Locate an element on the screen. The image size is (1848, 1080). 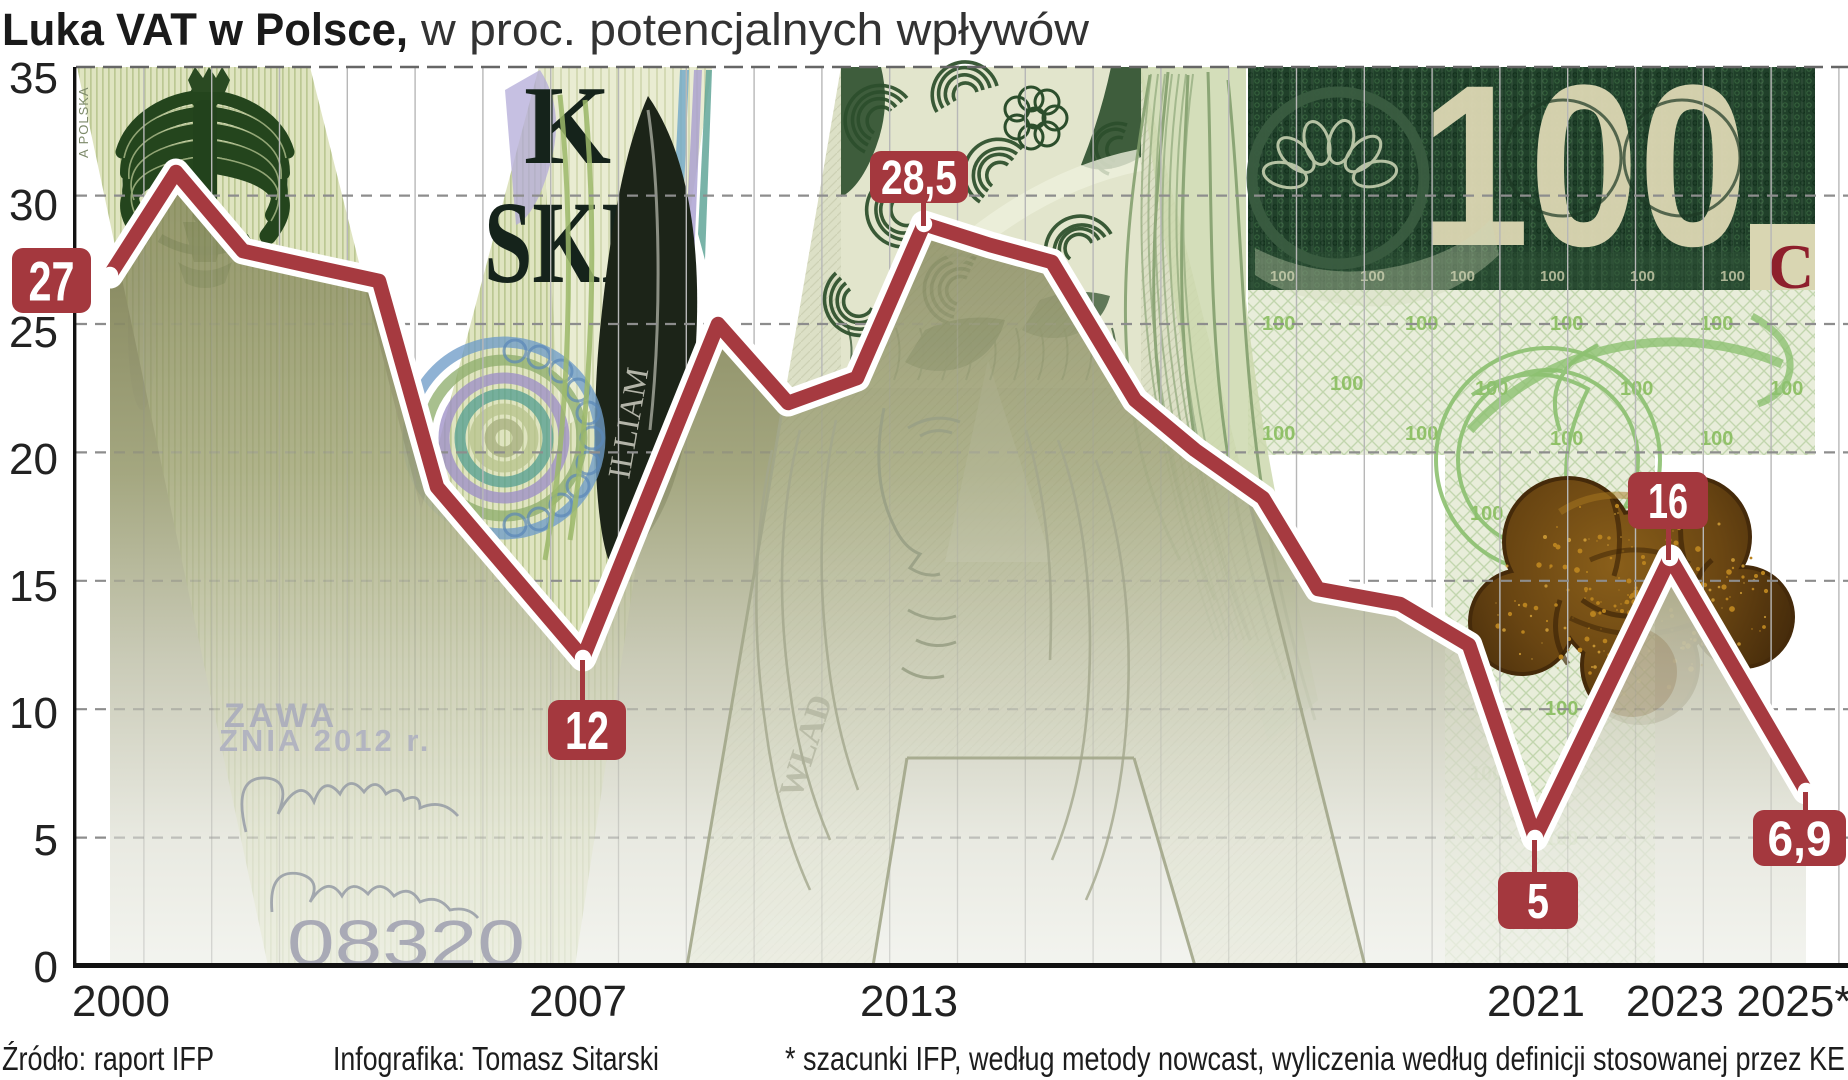
svg-text: 0 is located at coordinates (46, 967).